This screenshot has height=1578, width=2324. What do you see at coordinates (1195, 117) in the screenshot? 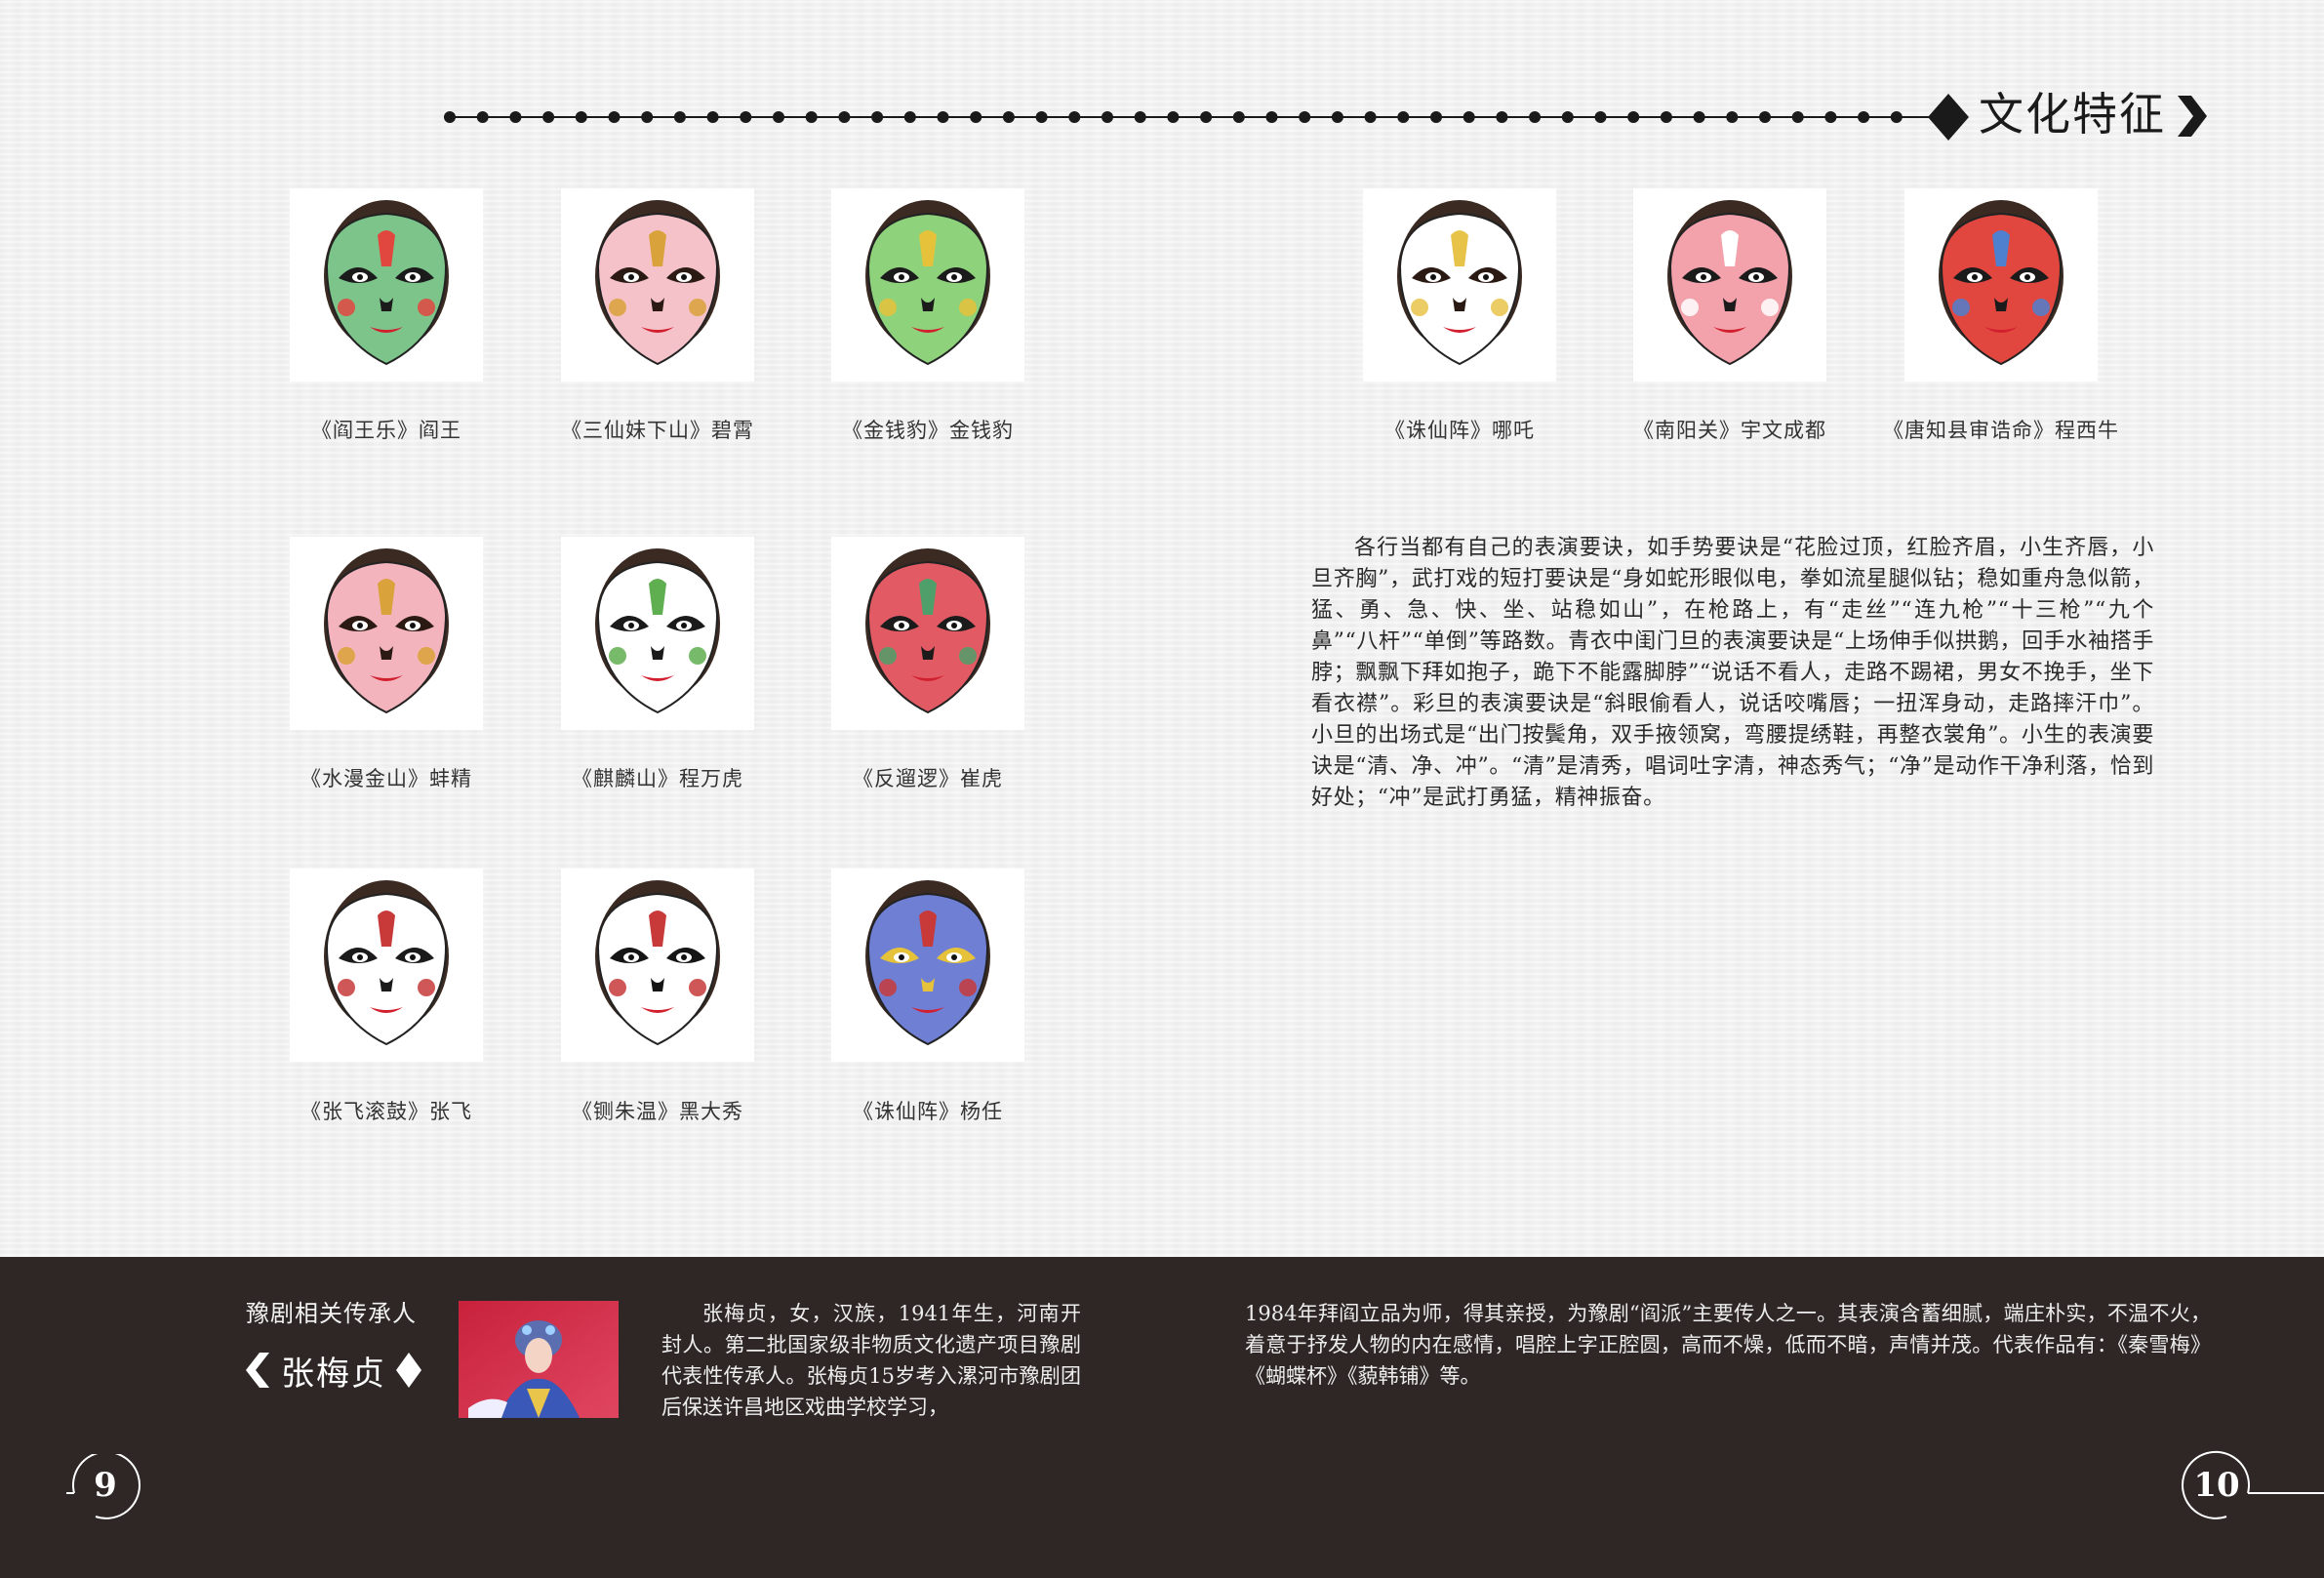
I see `header-dotted-rule` at bounding box center [1195, 117].